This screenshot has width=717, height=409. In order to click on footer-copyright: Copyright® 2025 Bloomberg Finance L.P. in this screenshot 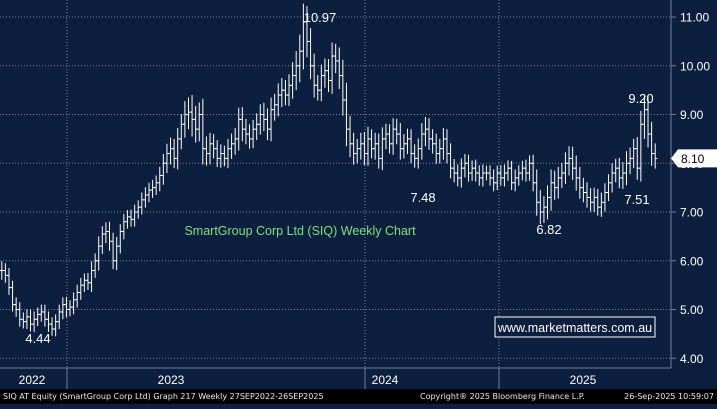, I will do `click(502, 396)`.